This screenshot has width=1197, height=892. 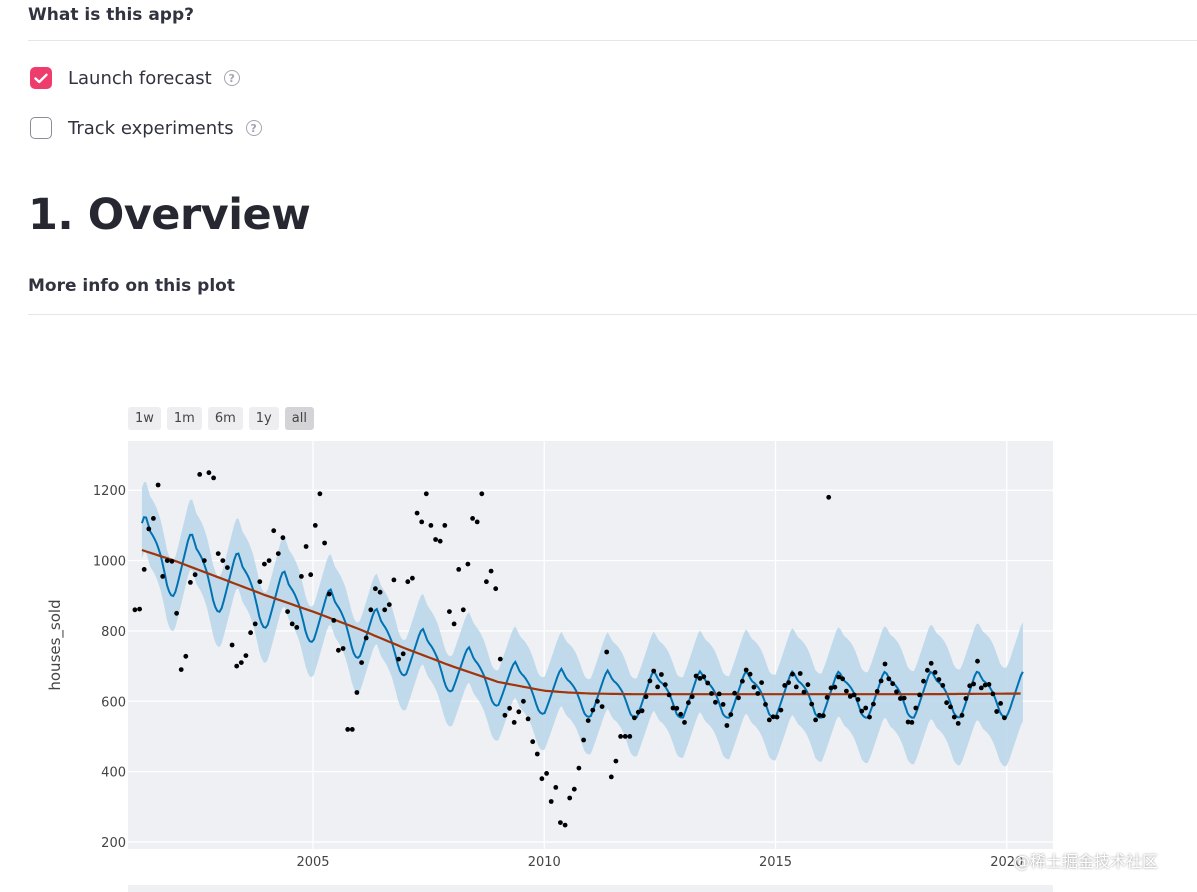 I want to click on track-experiments-checkbox-row: Track experiments ?, so click(x=146, y=128).